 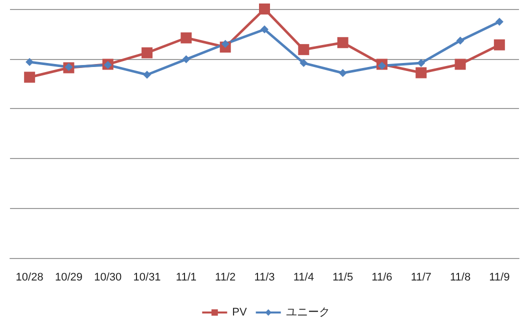 What do you see at coordinates (225, 278) in the screenshot?
I see `x-tick-label: 11/2` at bounding box center [225, 278].